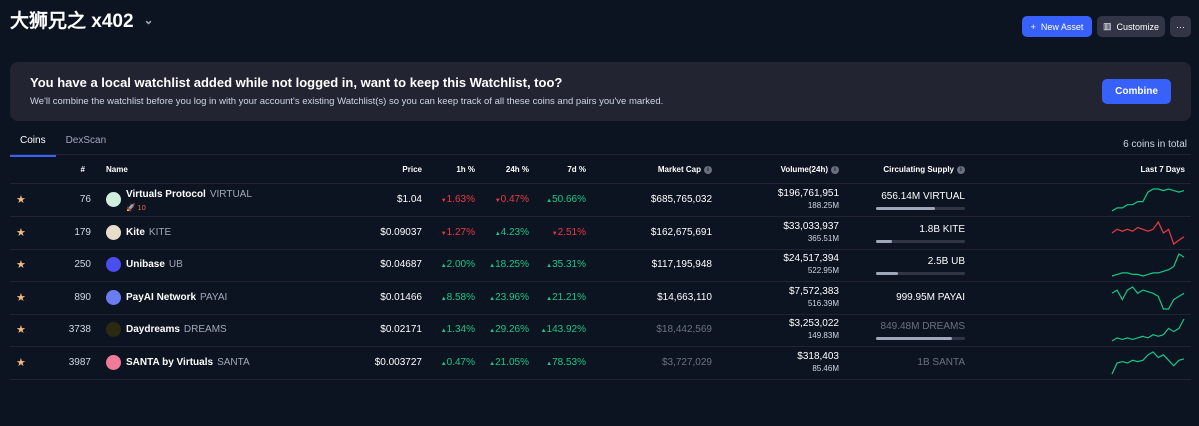 This screenshot has height=426, width=1199. What do you see at coordinates (117, 169) in the screenshot?
I see `col-name: Name` at bounding box center [117, 169].